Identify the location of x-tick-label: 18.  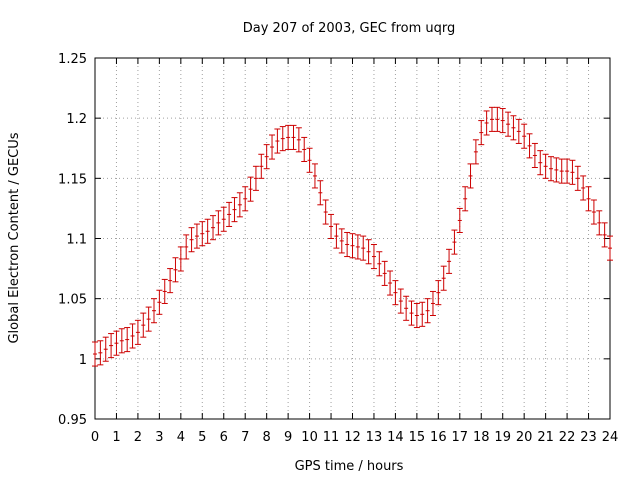
(481, 437).